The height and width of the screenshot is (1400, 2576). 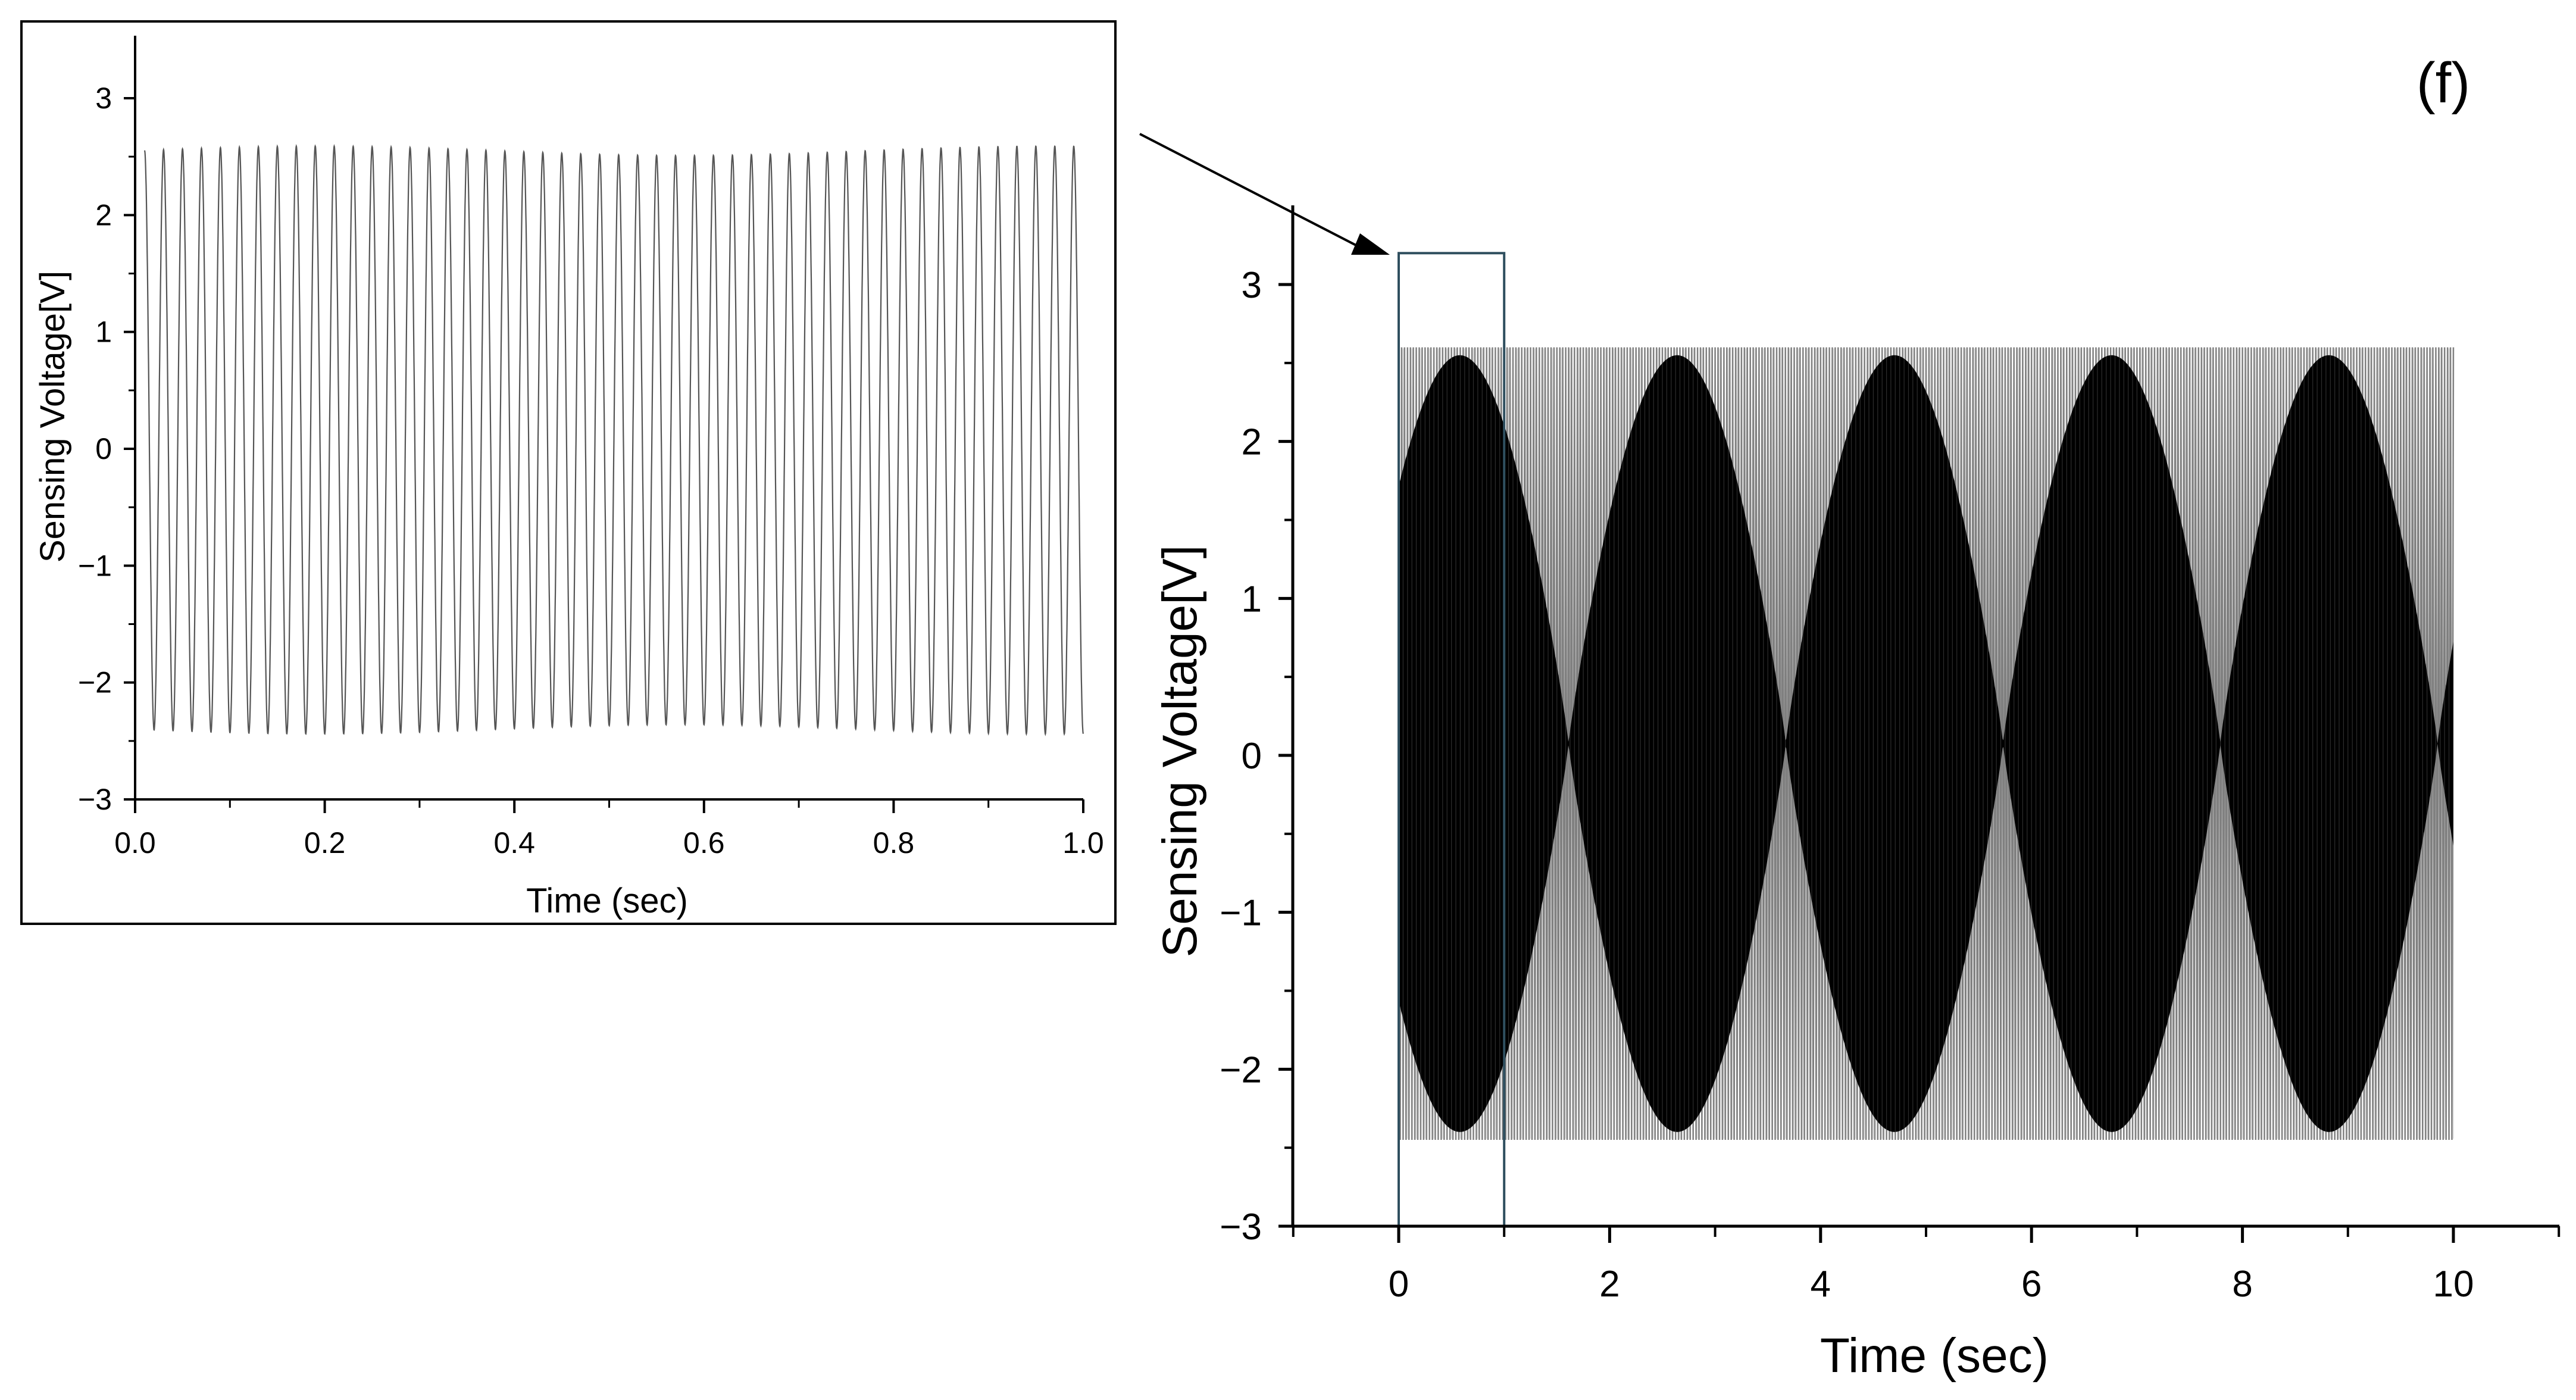 I want to click on inset-y-tick-label: 2, so click(x=103, y=215).